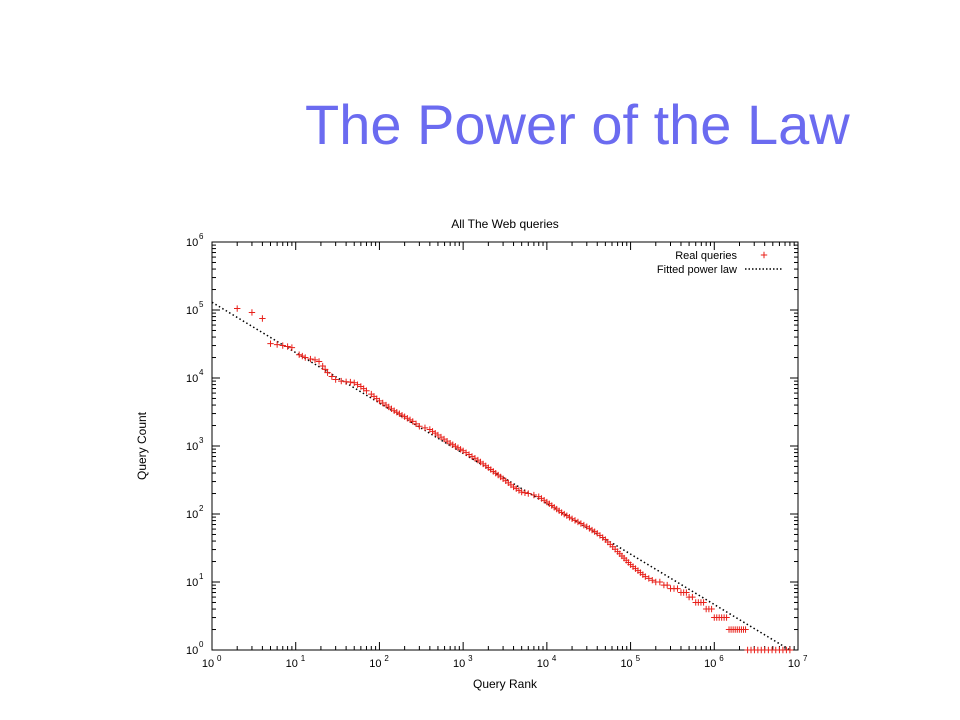 Image resolution: width=960 pixels, height=720 pixels. Describe the element at coordinates (219, 658) in the screenshot. I see `x-tick-exponent: 0` at that location.